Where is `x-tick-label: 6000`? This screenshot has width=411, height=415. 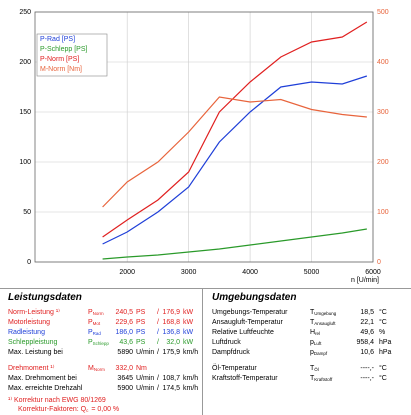
x-tick-label: 6000 is located at coordinates (373, 272).